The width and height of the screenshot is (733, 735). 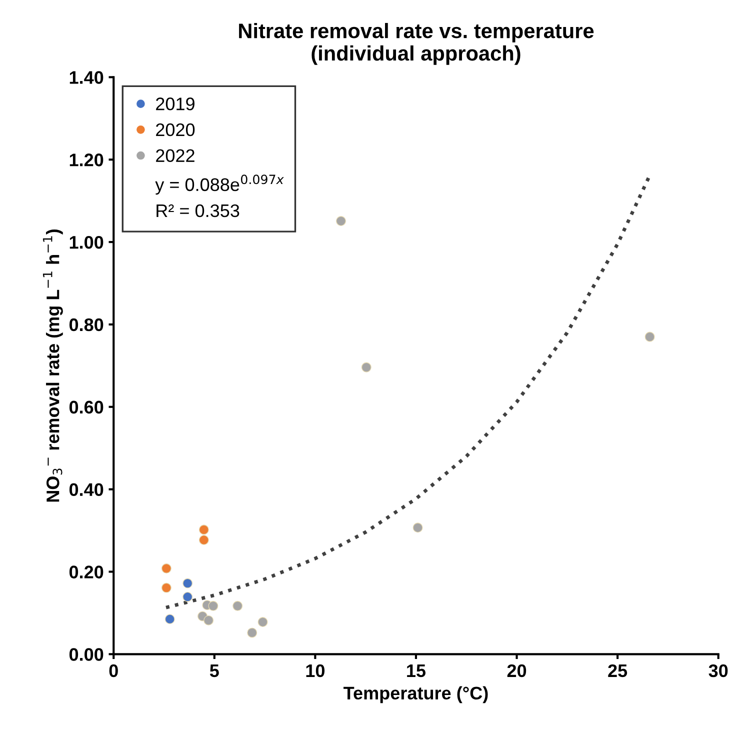 I want to click on y-tick-label: 0.80, so click(x=86, y=325).